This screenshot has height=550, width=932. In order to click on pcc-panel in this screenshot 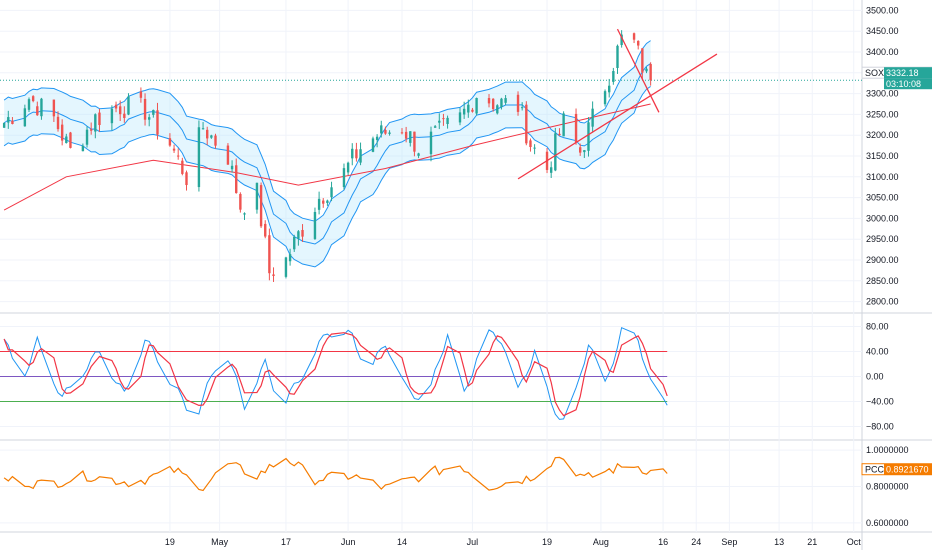, I will do `click(335, 474)`.